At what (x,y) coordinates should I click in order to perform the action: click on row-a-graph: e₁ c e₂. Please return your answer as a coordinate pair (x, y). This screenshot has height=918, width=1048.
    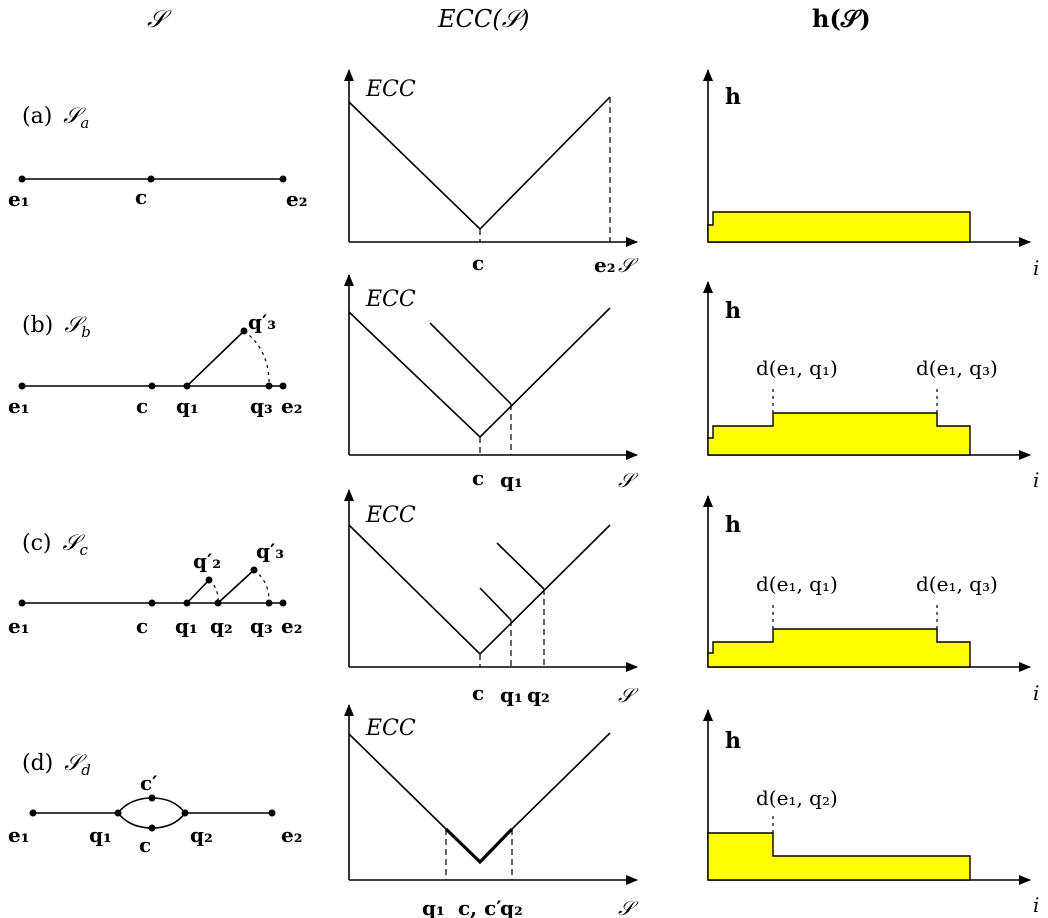
    Looking at the image, I should click on (157, 193).